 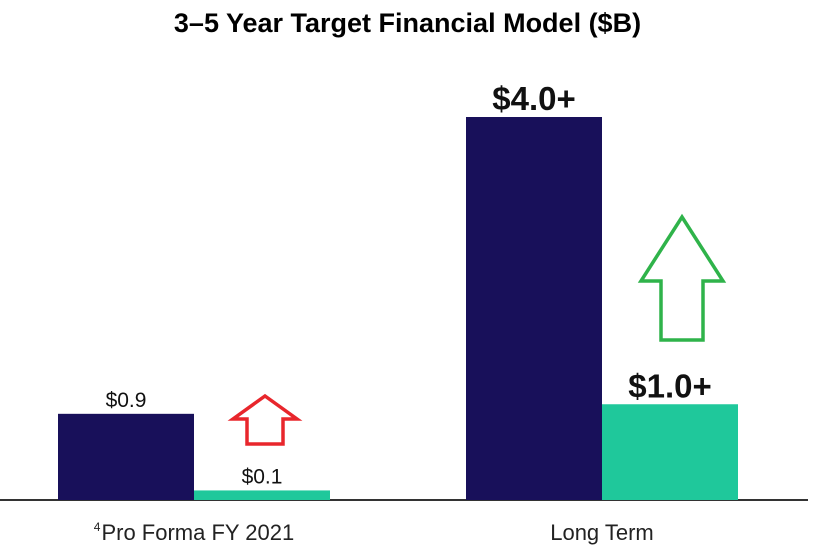 I want to click on chart-title: 3–5 Year Target Financial Model ($B), so click(x=407, y=23).